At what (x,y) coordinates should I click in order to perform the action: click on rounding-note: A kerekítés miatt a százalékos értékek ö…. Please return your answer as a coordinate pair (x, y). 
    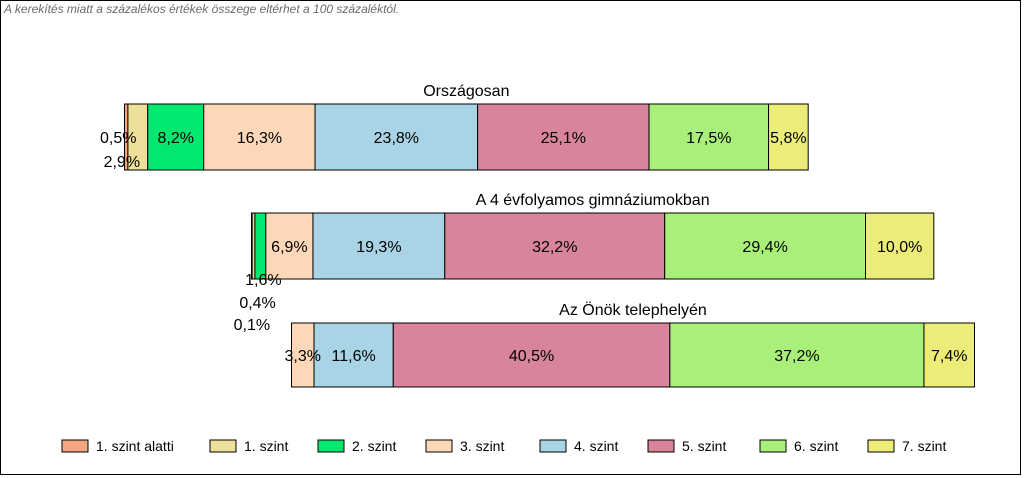
    Looking at the image, I should click on (202, 9).